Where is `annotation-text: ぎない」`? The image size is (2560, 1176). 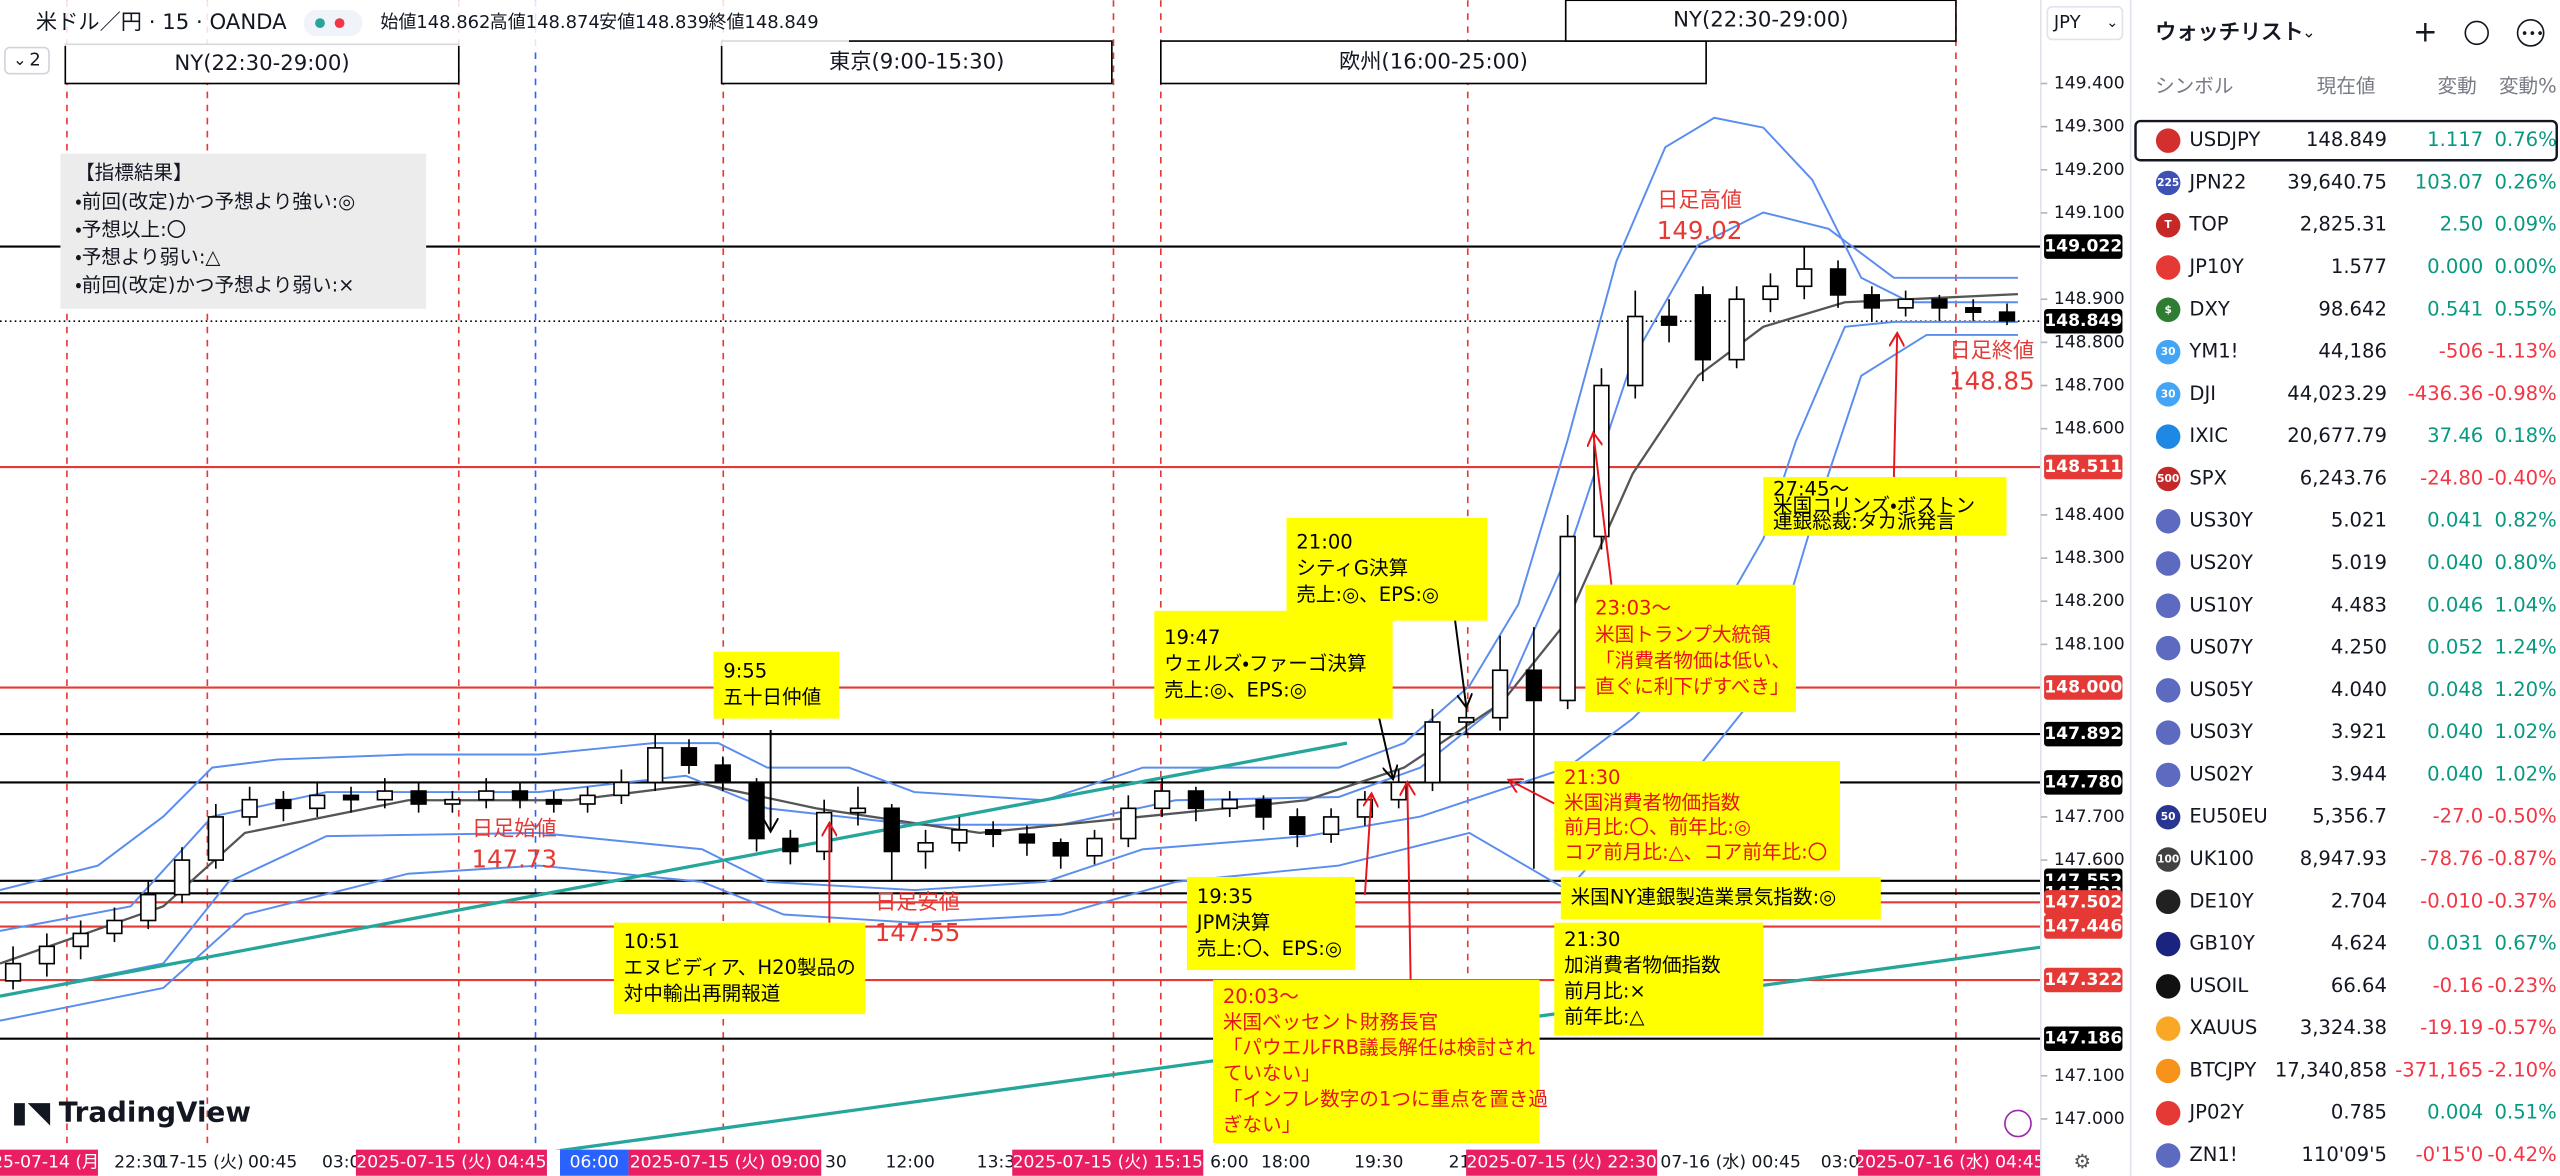
annotation-text: ぎない」 is located at coordinates (1262, 1124).